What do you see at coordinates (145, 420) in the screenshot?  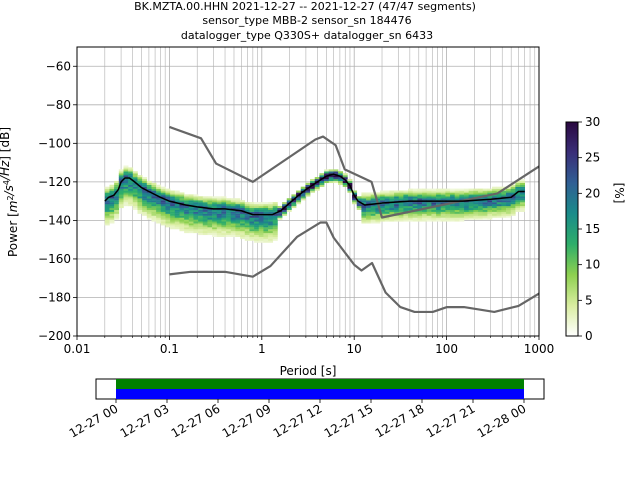 I see `time-tick-label: 12-27 03` at bounding box center [145, 420].